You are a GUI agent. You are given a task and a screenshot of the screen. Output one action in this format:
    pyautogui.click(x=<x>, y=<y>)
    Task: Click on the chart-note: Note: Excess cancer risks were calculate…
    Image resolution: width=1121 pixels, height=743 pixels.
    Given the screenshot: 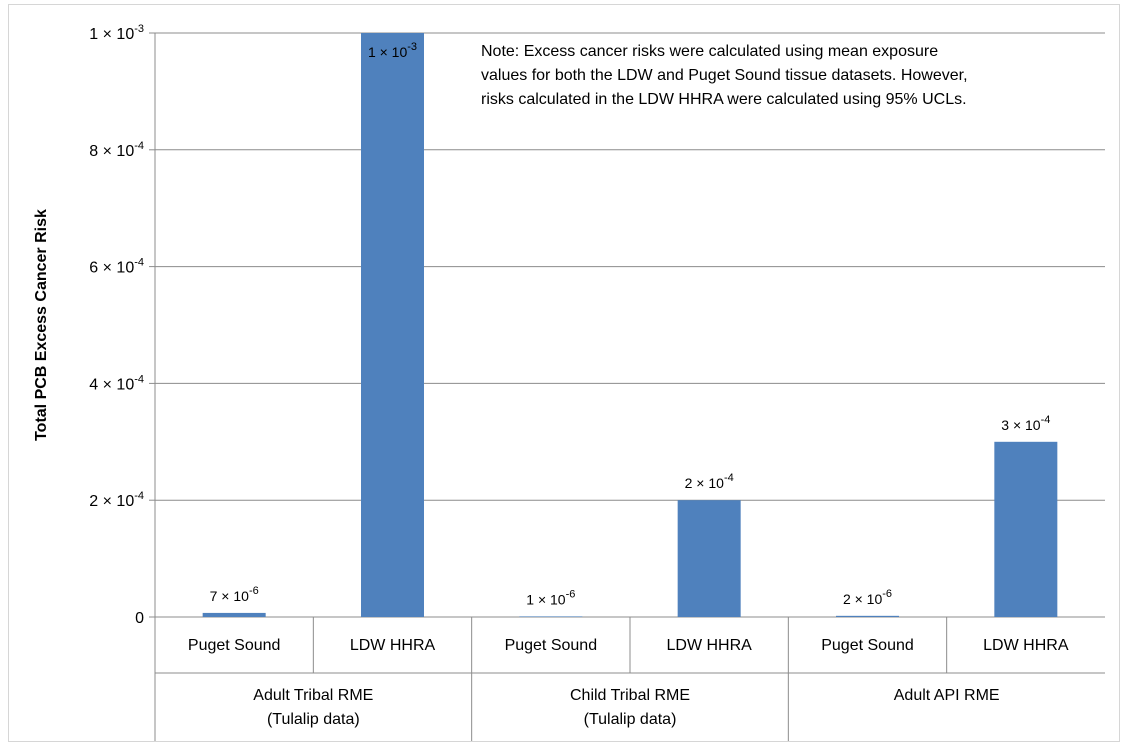 What is the action you would take?
    pyautogui.click(x=724, y=75)
    